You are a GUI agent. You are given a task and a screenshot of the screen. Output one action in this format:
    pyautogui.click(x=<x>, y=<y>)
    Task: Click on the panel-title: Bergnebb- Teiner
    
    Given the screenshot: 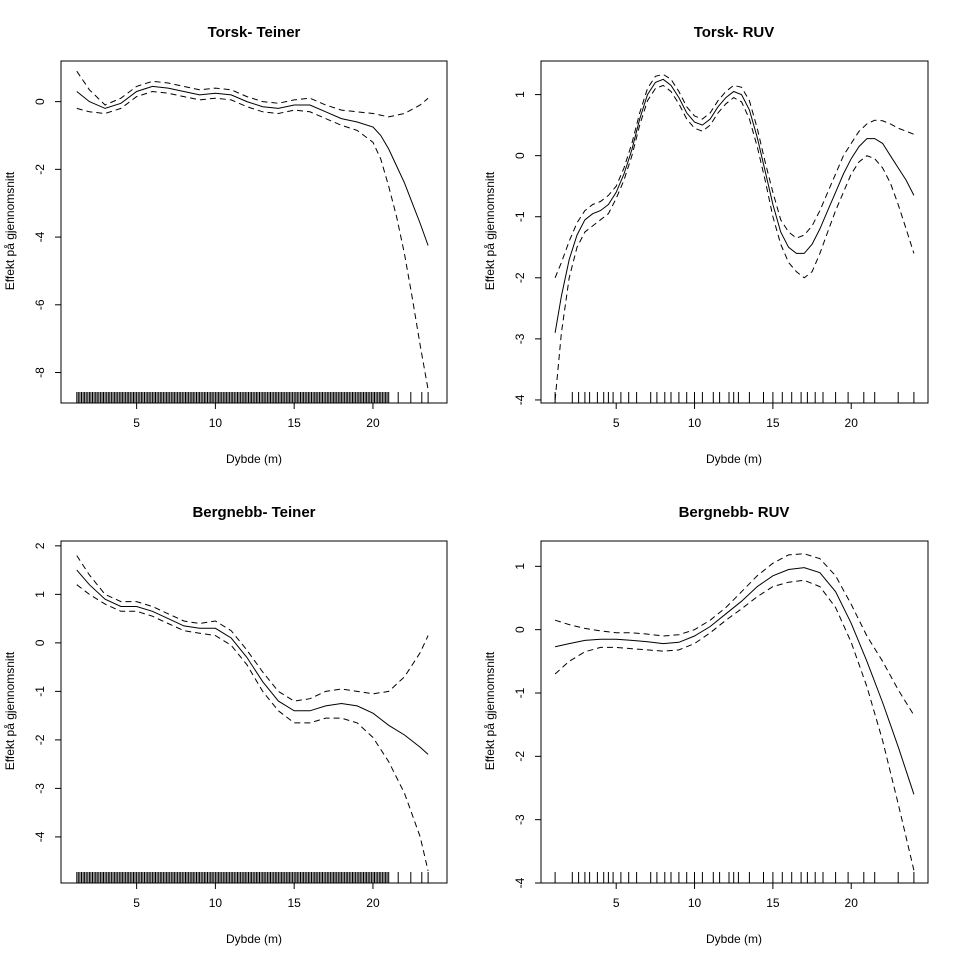 What is the action you would take?
    pyautogui.click(x=253, y=512)
    